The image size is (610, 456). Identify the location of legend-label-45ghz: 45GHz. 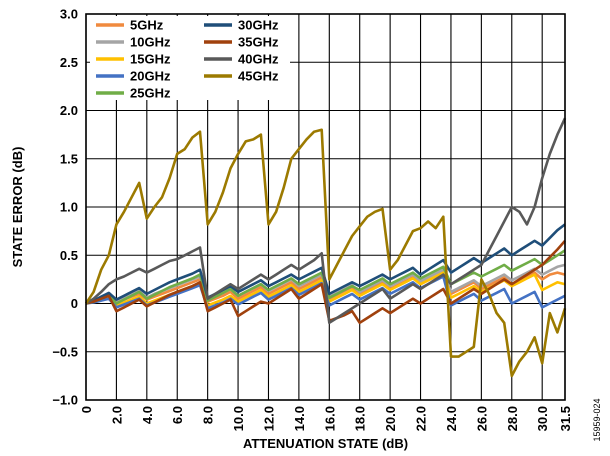
(258, 76).